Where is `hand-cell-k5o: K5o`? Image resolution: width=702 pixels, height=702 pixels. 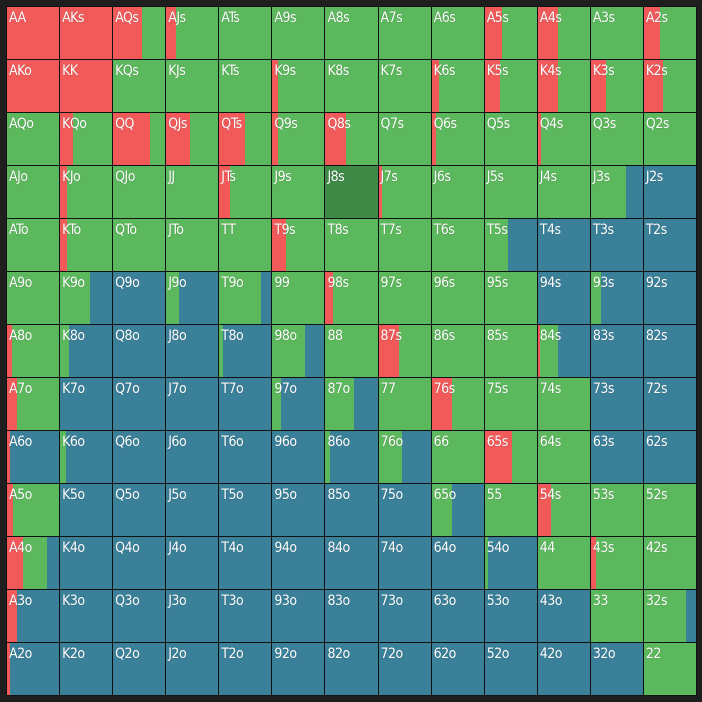
hand-cell-k5o: K5o is located at coordinates (86, 510).